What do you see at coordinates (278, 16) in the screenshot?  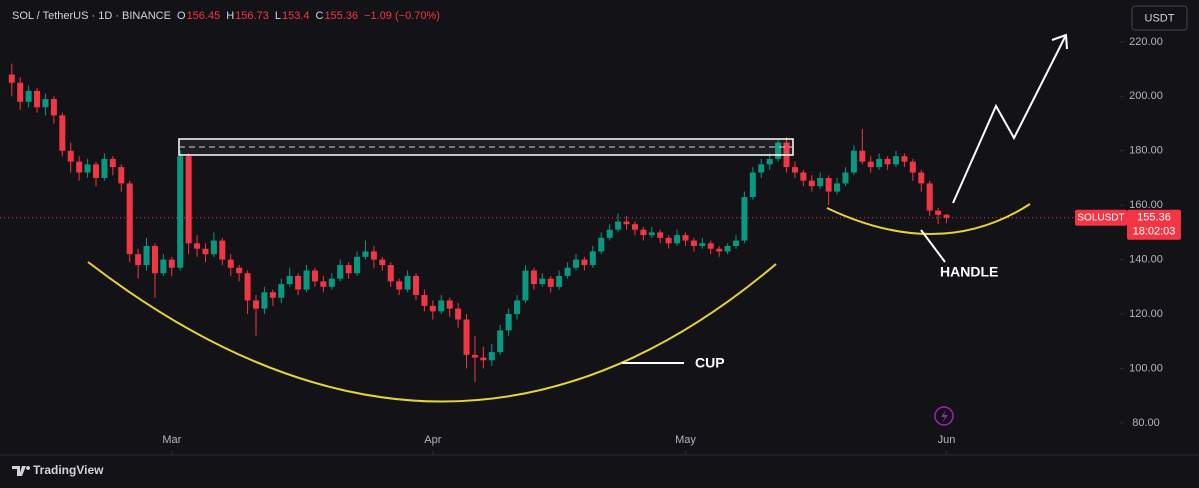 I see `ohlc-key: L` at bounding box center [278, 16].